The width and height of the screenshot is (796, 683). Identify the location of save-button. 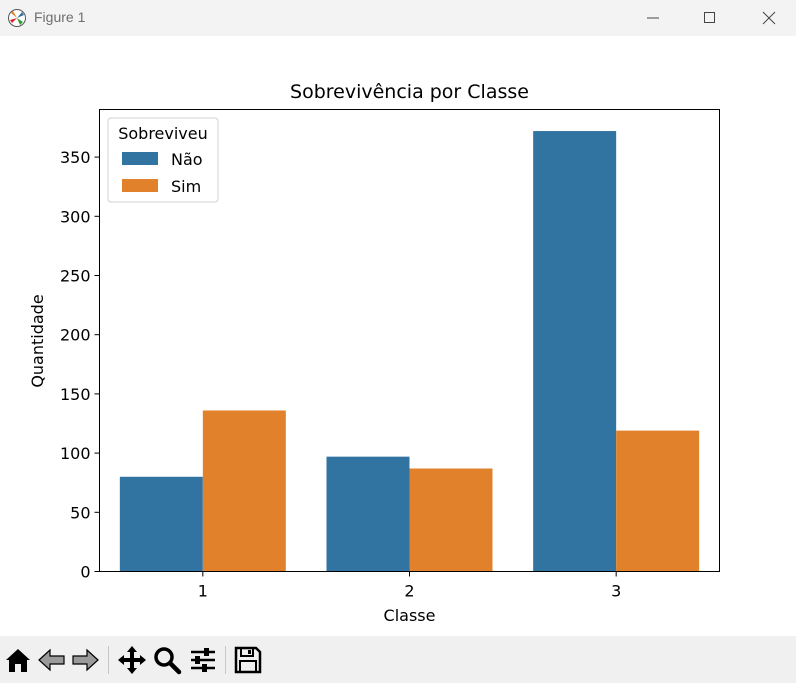
(248, 660).